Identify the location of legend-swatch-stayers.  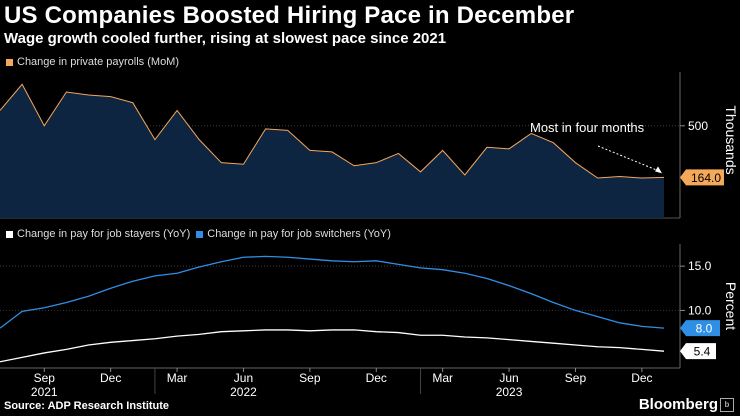
(9, 234).